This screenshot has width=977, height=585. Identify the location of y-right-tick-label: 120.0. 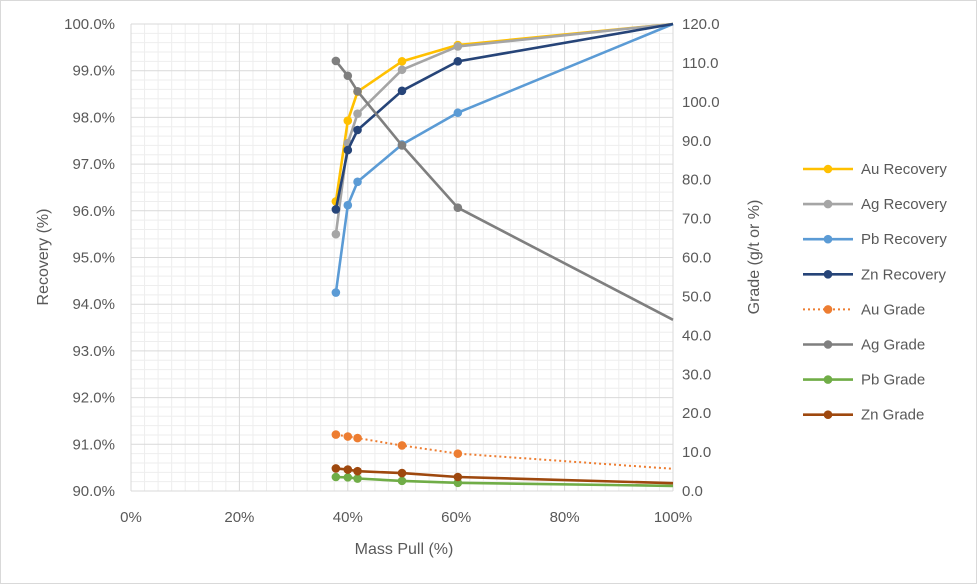
(701, 24).